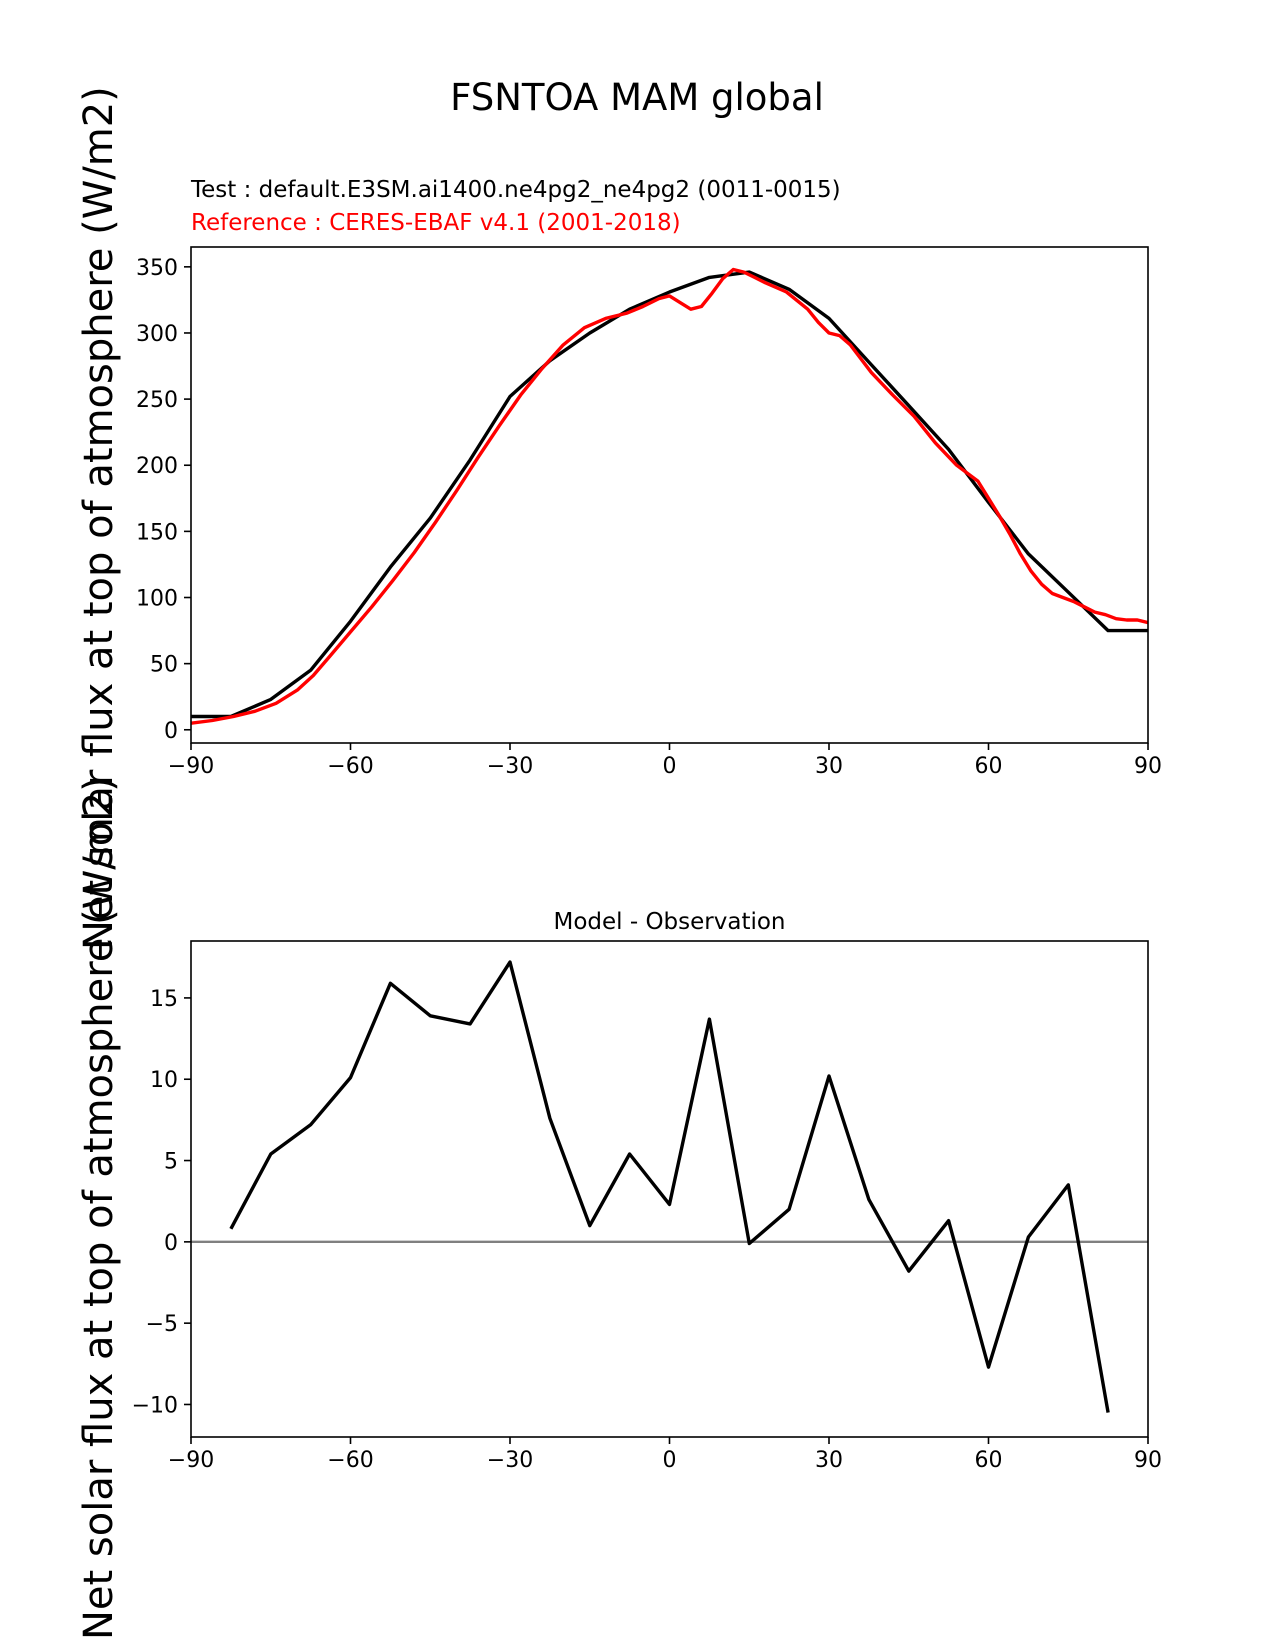 Image resolution: width=1275 pixels, height=1650 pixels. I want to click on y-tick-label: 15, so click(164, 999).